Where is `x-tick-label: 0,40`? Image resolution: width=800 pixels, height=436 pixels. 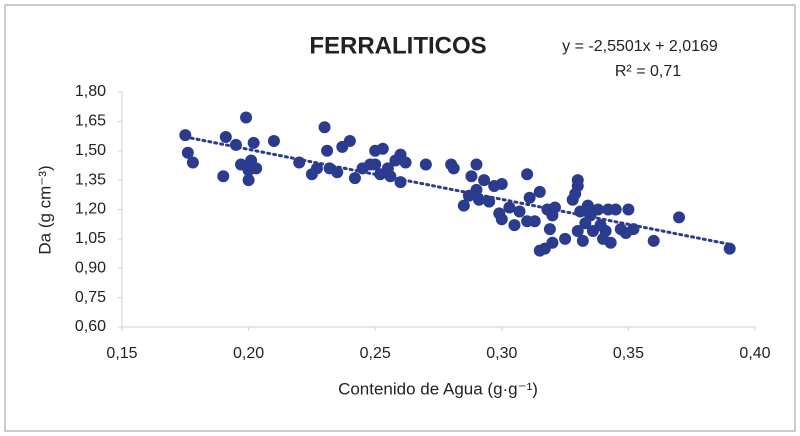 x-tick-label: 0,40 is located at coordinates (754, 353).